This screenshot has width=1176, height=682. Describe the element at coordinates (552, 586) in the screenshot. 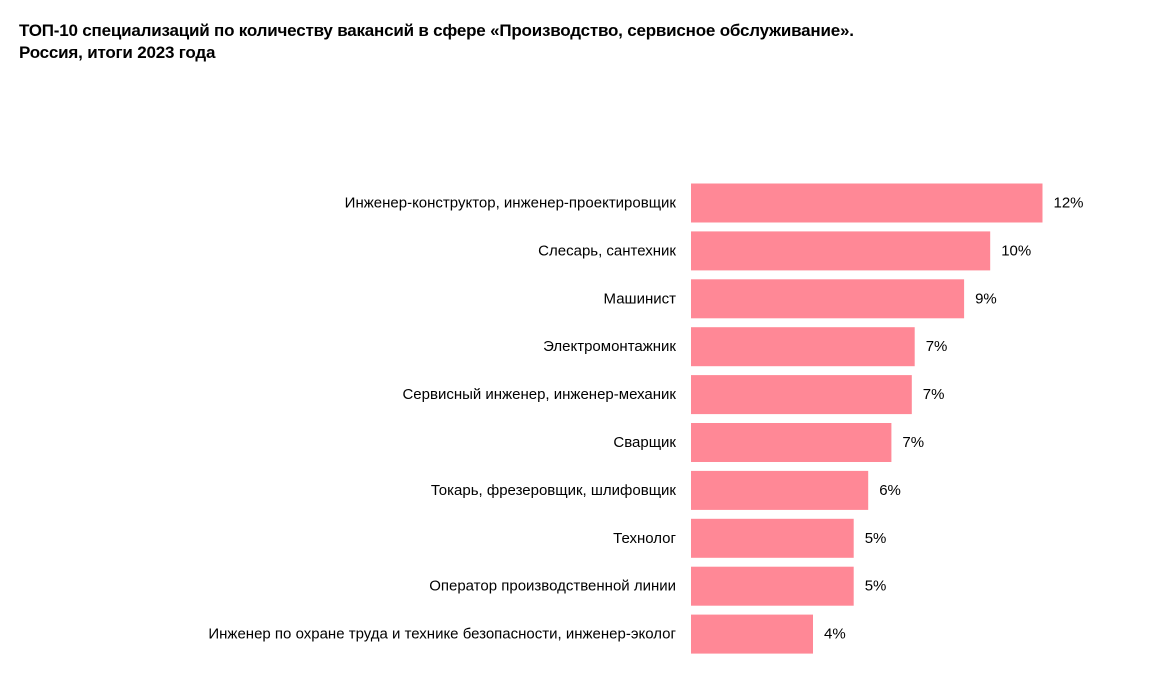

I see `category-label: Оператор производственной линии` at that location.